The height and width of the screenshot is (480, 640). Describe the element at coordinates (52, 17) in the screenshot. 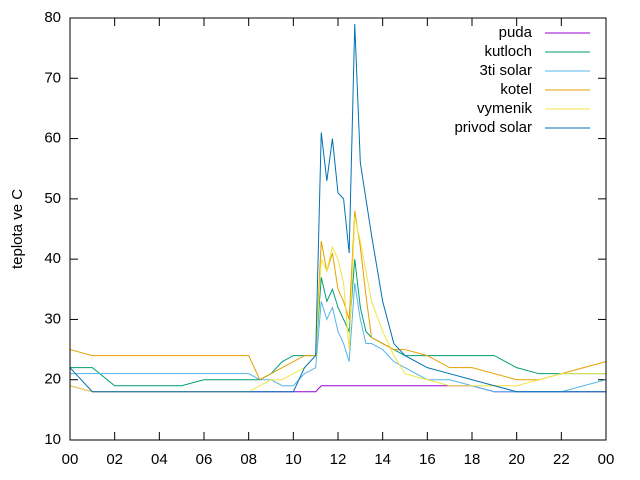

I see `y-tick-label: 80` at that location.